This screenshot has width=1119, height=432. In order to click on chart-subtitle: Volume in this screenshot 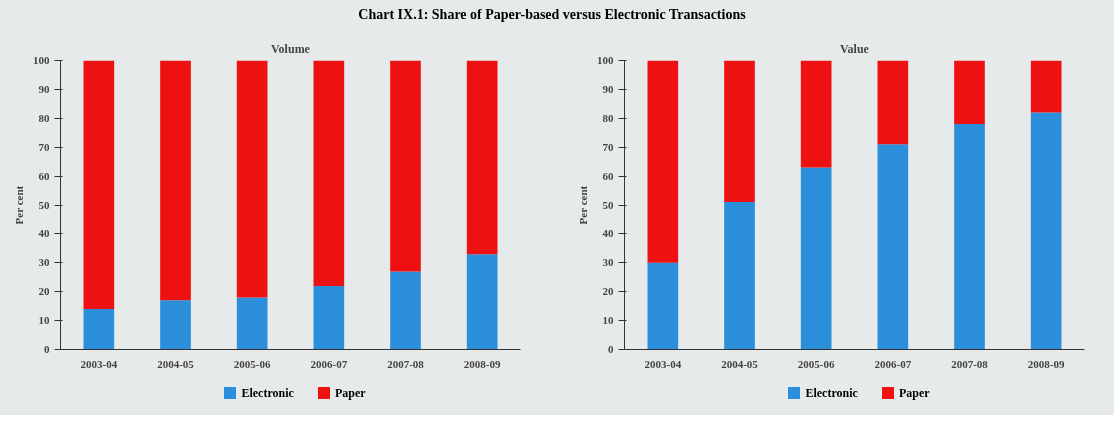, I will do `click(291, 48)`.